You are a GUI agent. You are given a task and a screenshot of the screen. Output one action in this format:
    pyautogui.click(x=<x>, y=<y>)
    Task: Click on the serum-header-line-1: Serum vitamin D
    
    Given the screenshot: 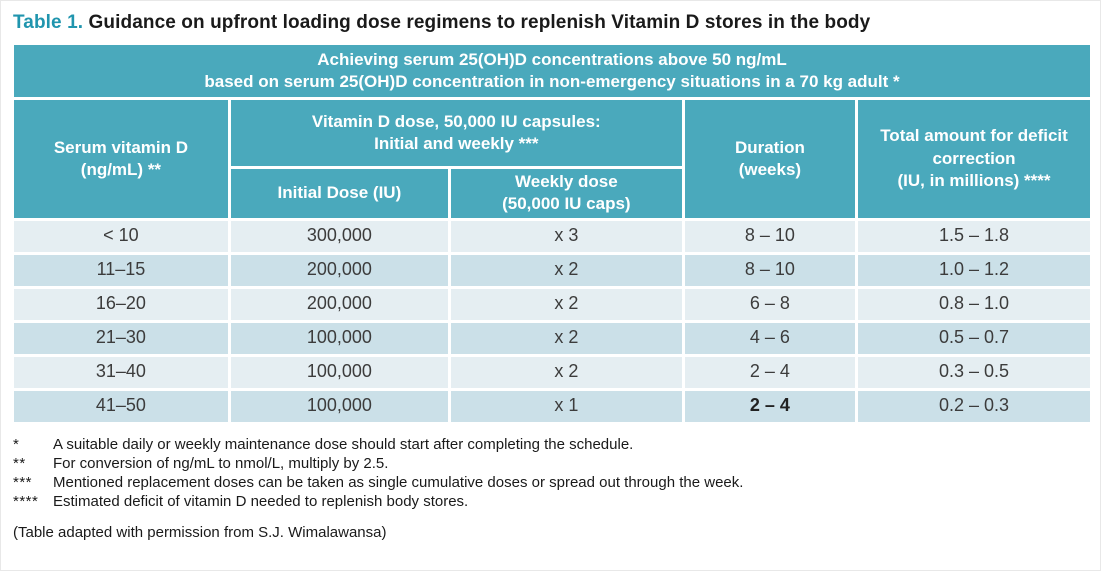 What is the action you would take?
    pyautogui.click(x=120, y=147)
    